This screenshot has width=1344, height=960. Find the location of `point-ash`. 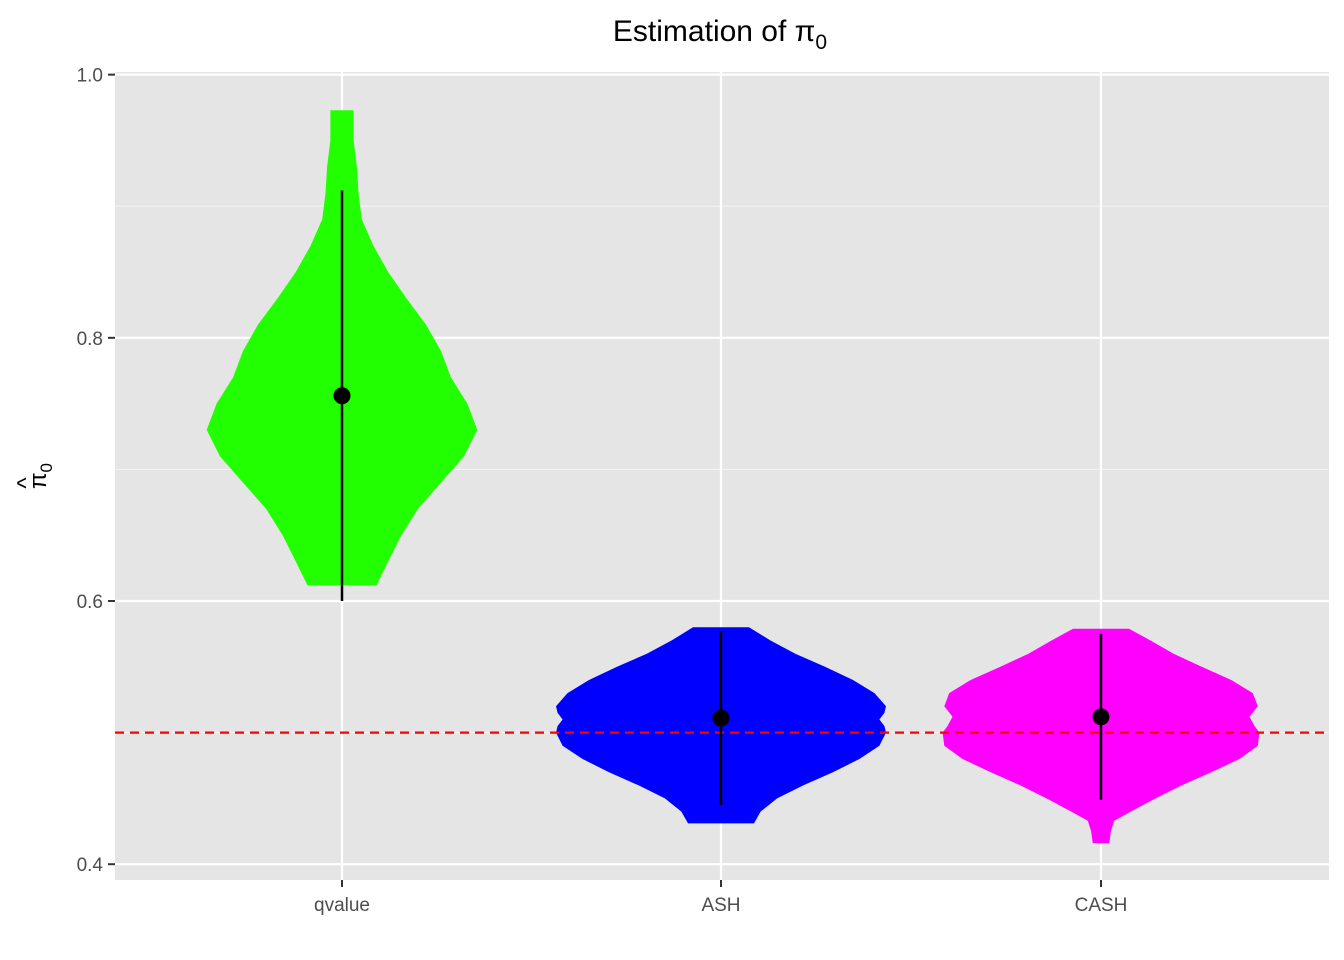

point-ash is located at coordinates (721, 718).